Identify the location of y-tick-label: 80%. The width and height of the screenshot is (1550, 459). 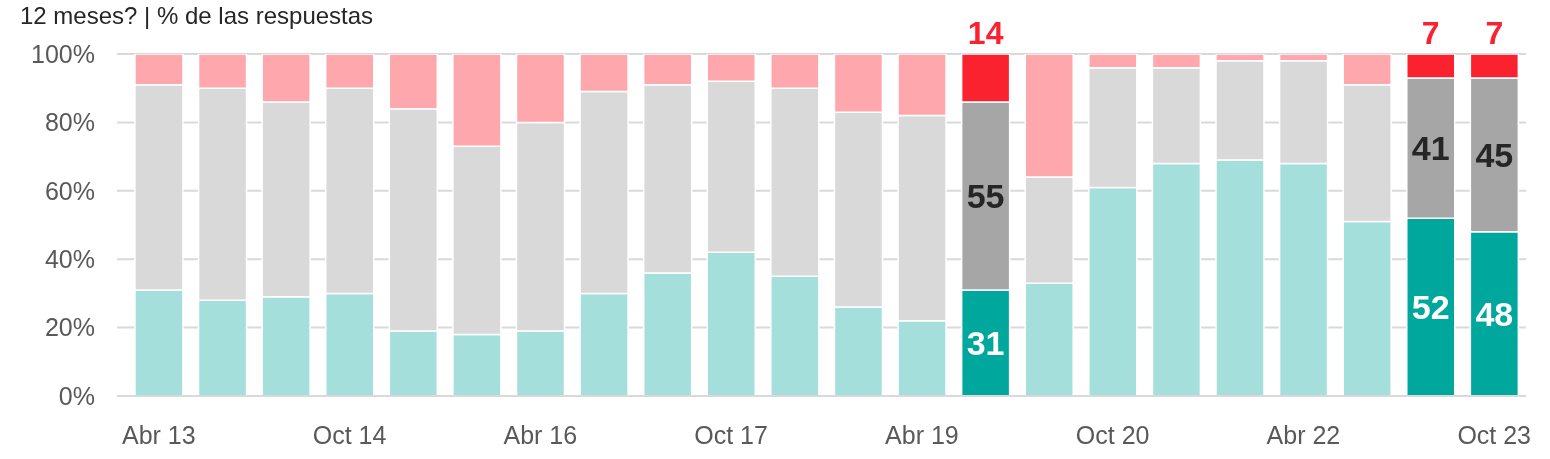
(69, 122).